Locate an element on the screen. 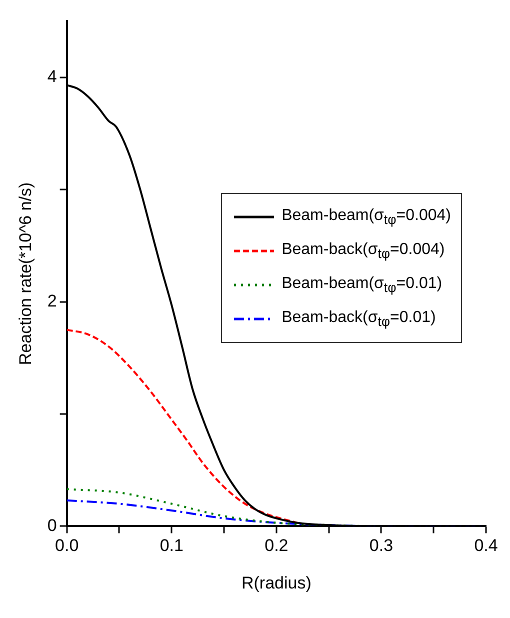  x-tick-label: 0.0 is located at coordinates (67, 546).